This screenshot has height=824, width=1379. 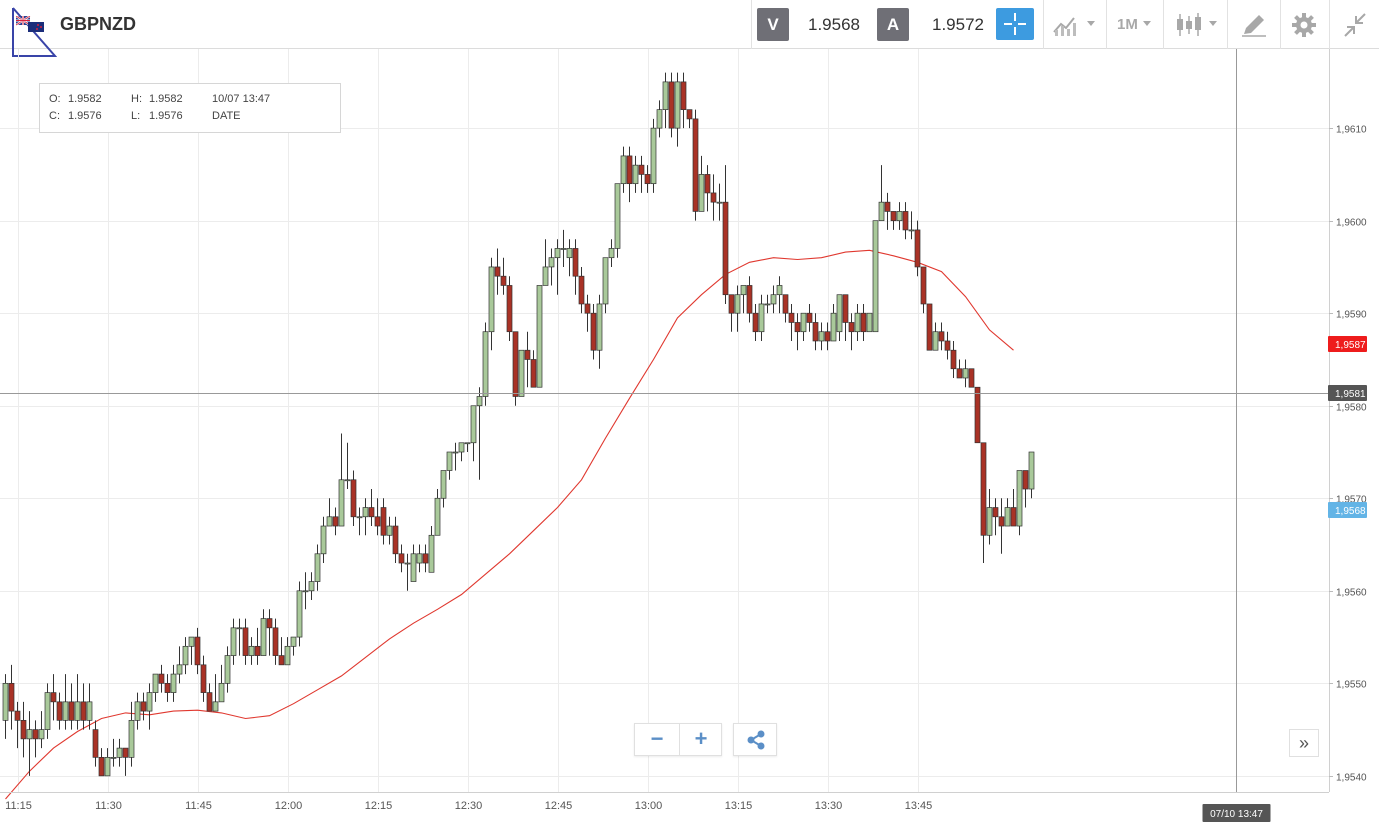 I want to click on candle-style-button, so click(x=1197, y=25).